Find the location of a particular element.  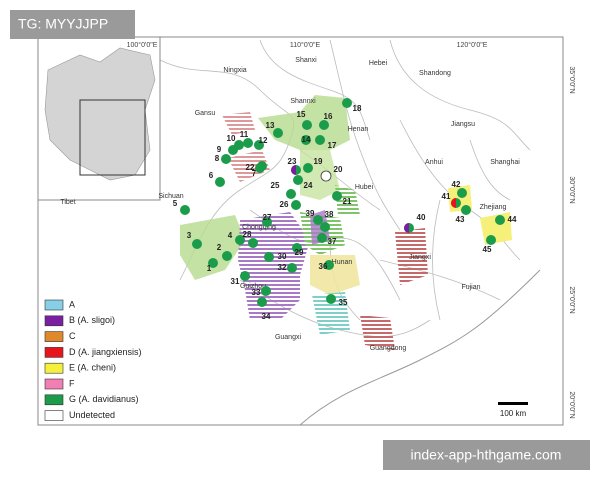

site-label: 17 is located at coordinates (332, 145).